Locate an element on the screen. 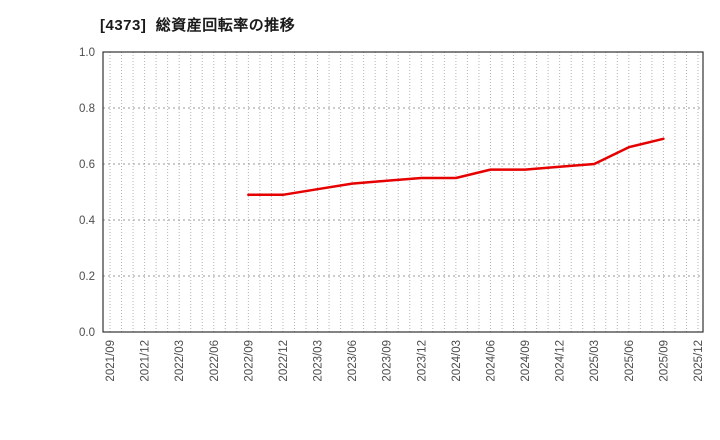 The width and height of the screenshot is (720, 440). x-tick-label: 2023/03 is located at coordinates (319, 361).